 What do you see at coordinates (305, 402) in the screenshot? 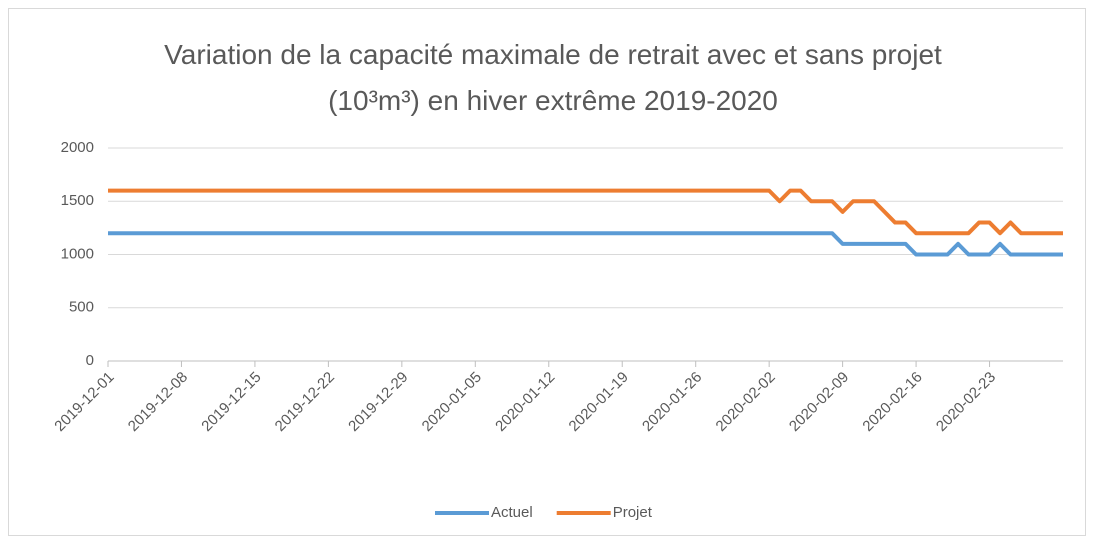
I see `x-tick-label: 2019-12-22` at bounding box center [305, 402].